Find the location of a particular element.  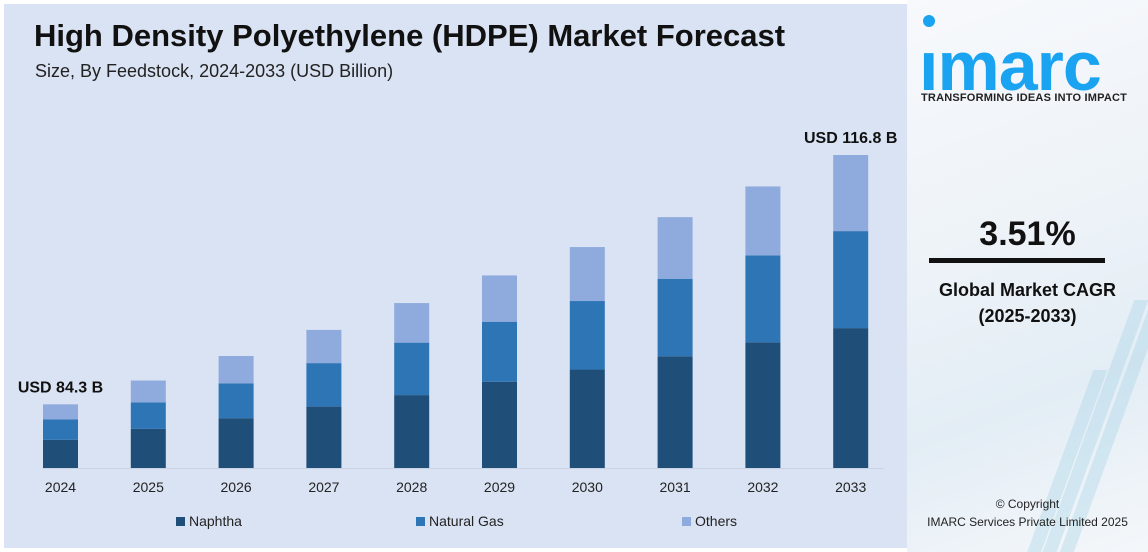

x-tick-label: 2024 is located at coordinates (60, 487).